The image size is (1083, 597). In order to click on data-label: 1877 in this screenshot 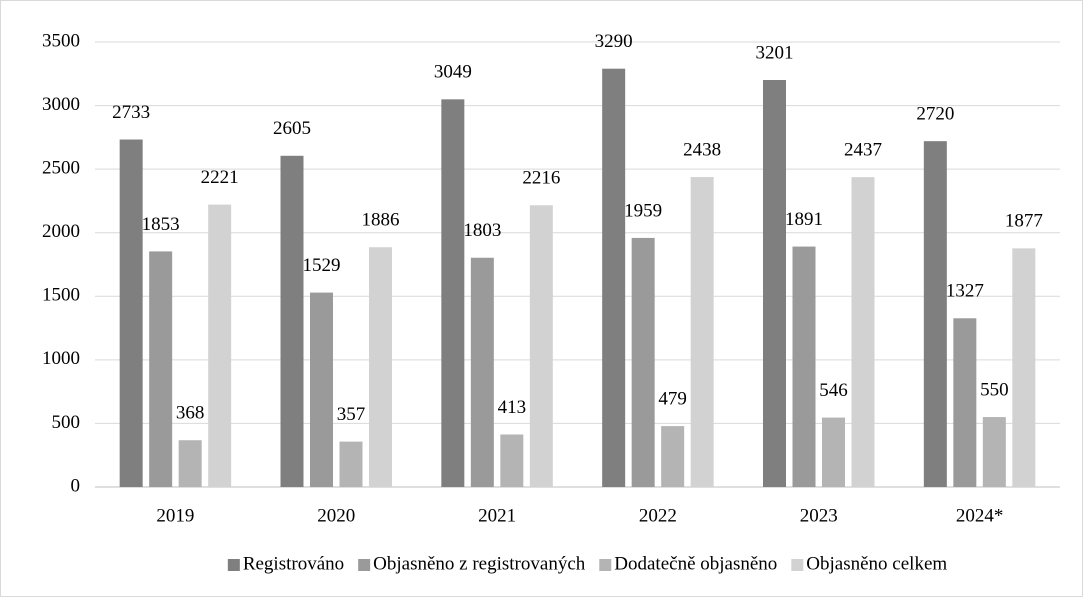, I will do `click(1024, 221)`.